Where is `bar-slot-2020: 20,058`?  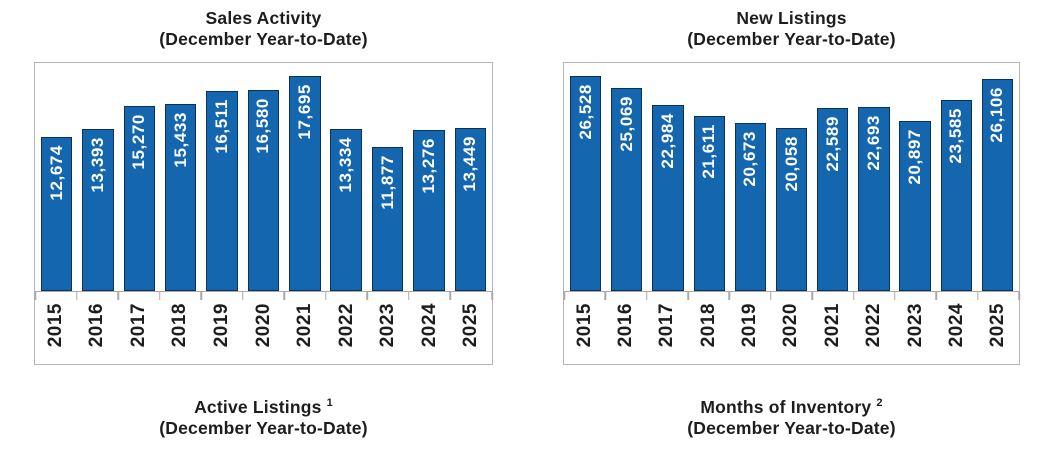 bar-slot-2020: 20,058 is located at coordinates (791, 177).